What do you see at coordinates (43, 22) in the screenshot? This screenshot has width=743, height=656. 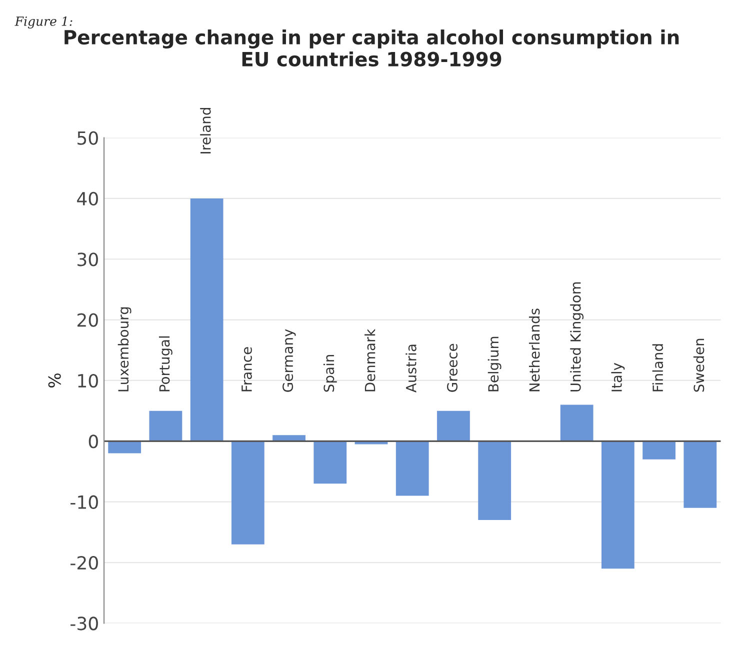 I see `caption: Figure 1:` at bounding box center [43, 22].